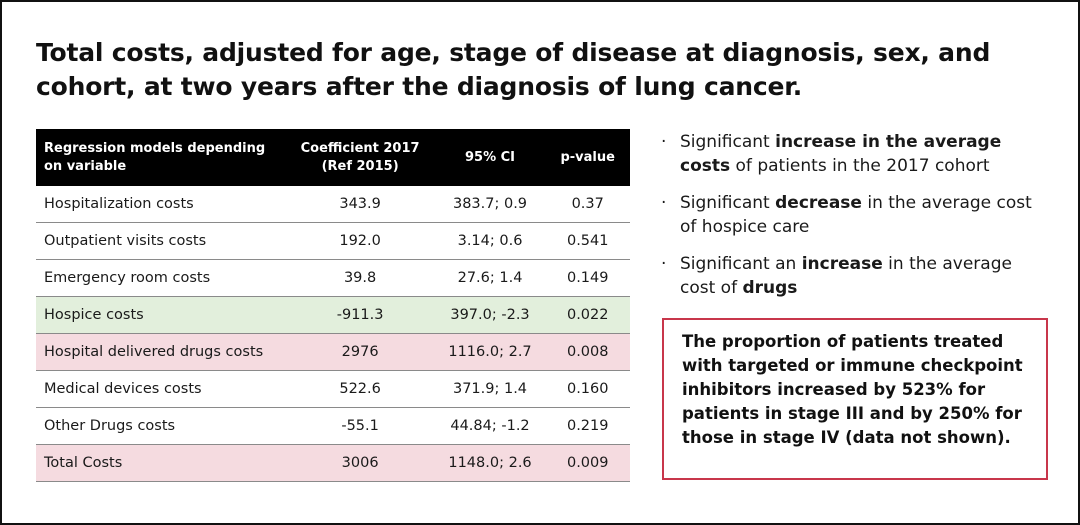  What do you see at coordinates (587, 278) in the screenshot?
I see `cell-pvalue: 0.149` at bounding box center [587, 278].